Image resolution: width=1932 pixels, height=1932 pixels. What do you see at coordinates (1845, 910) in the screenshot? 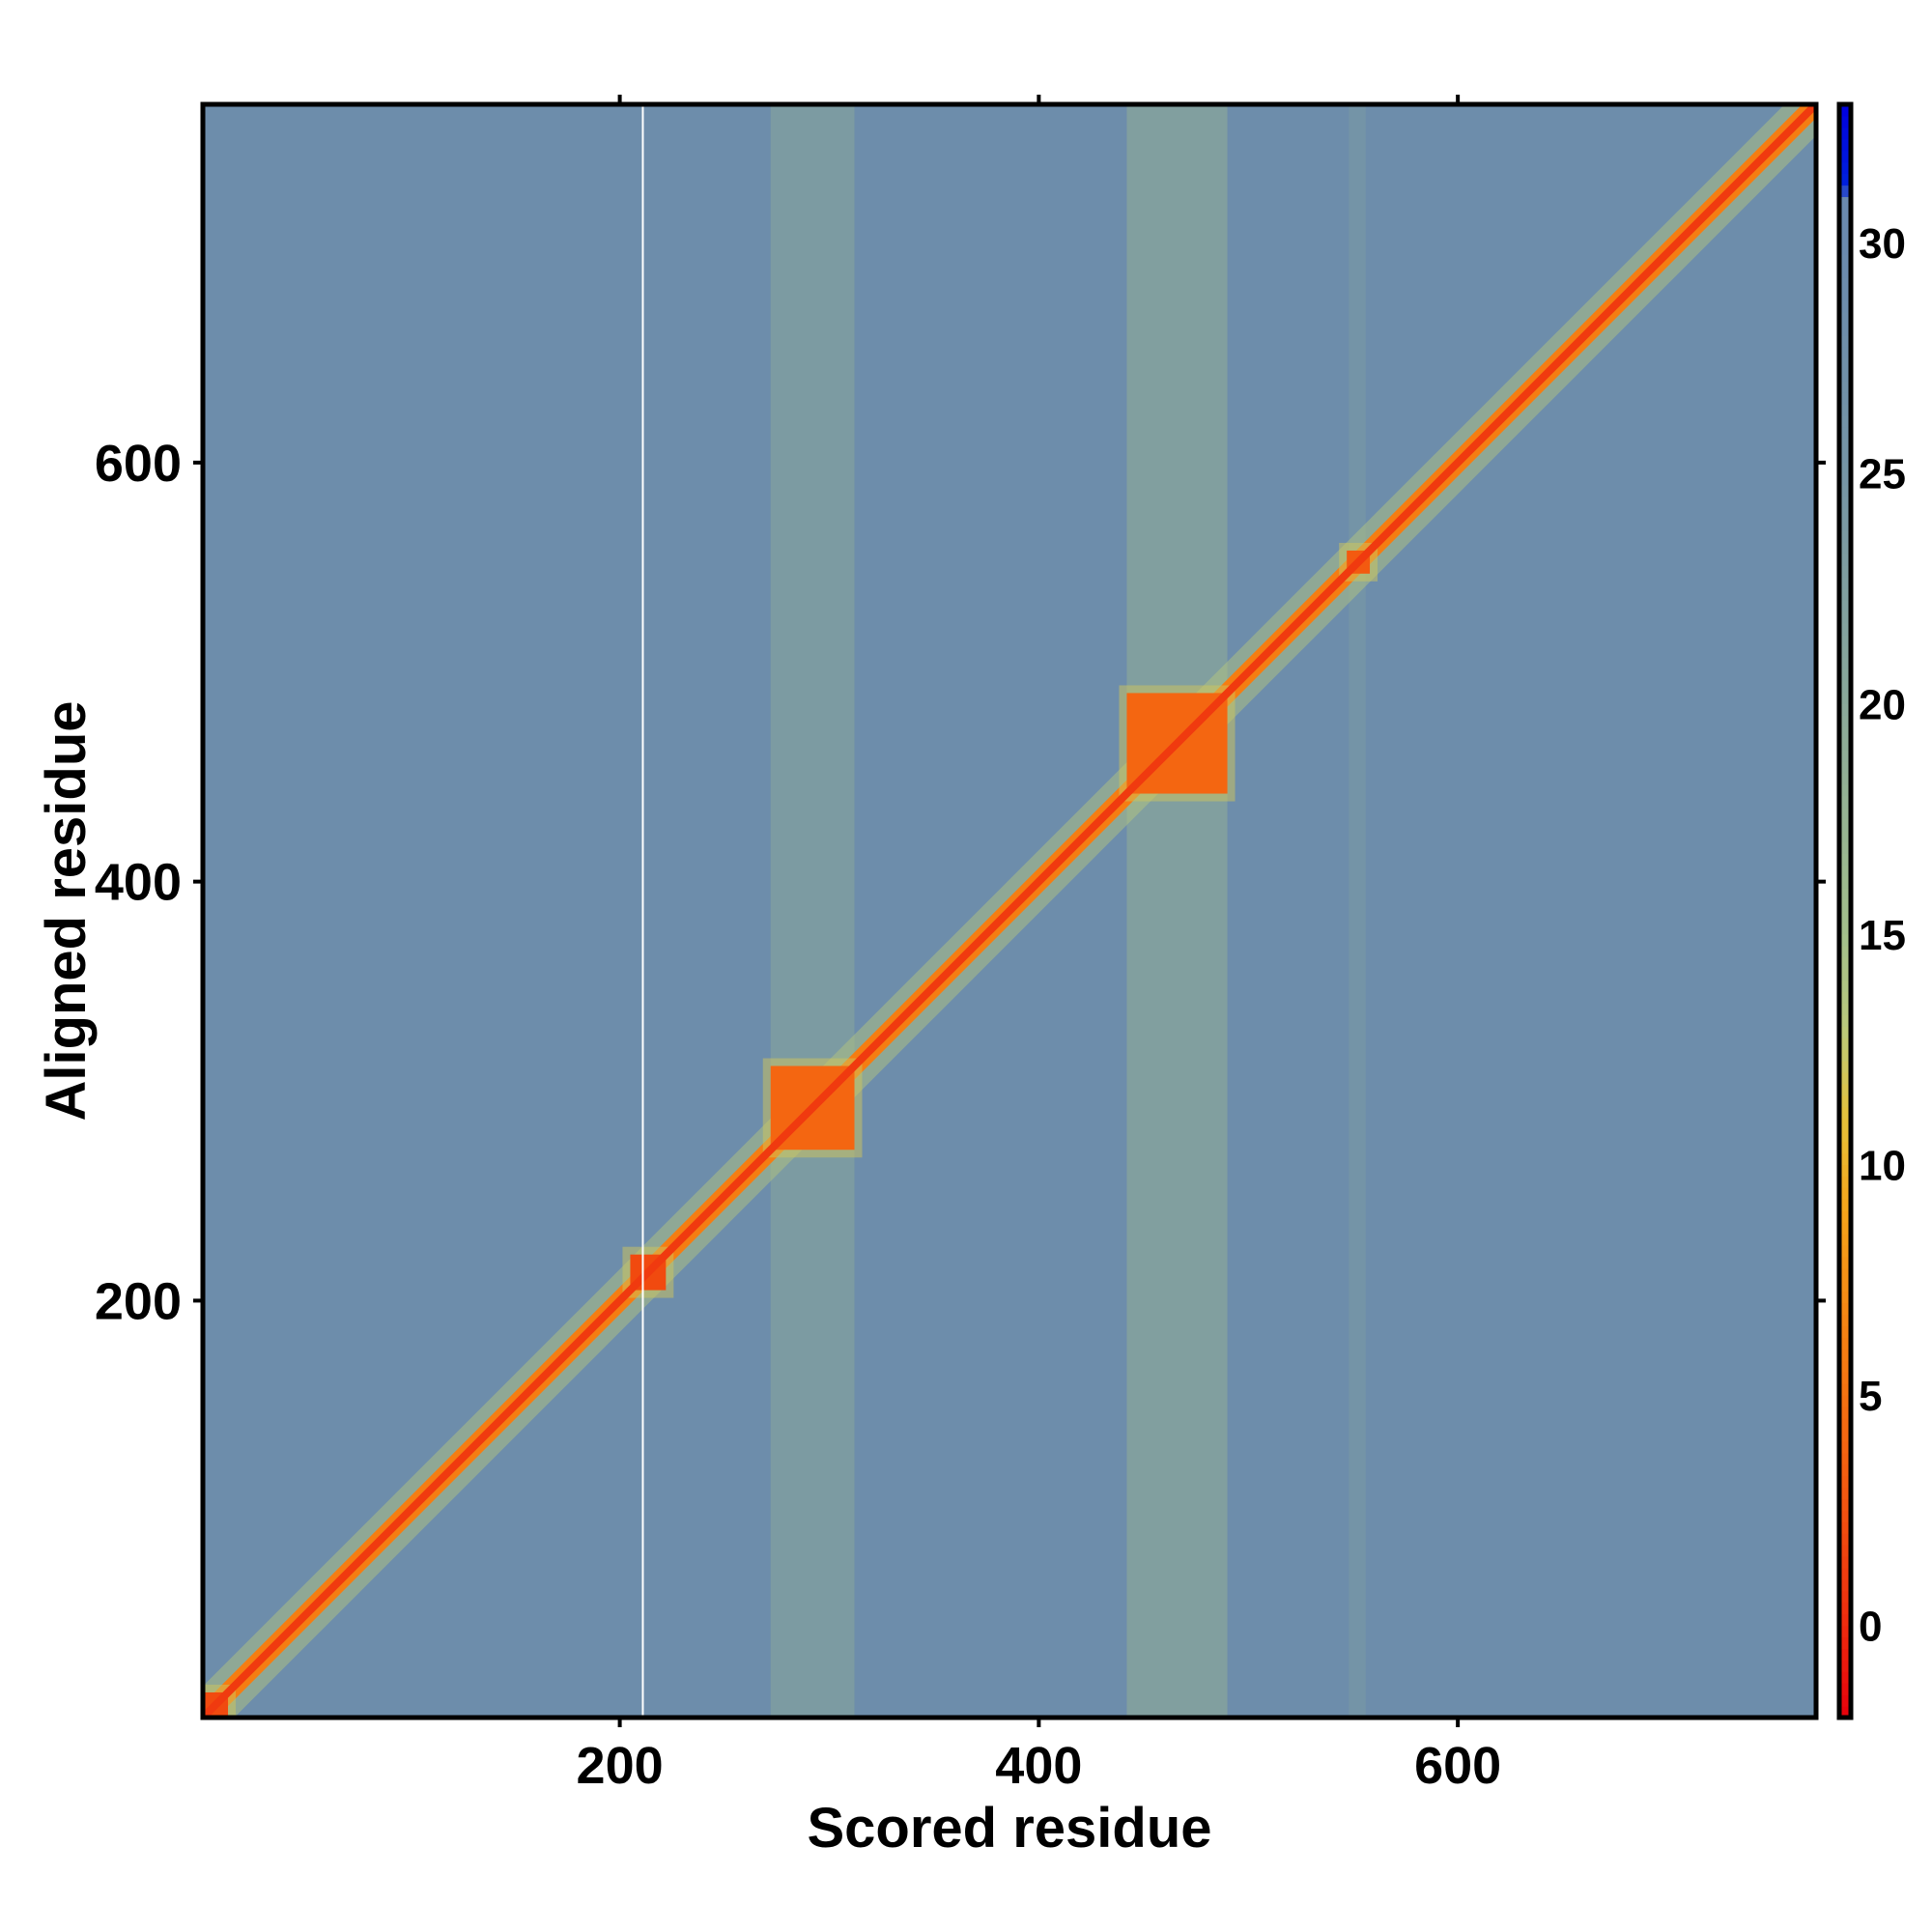
I see `colorbar-frame` at bounding box center [1845, 910].